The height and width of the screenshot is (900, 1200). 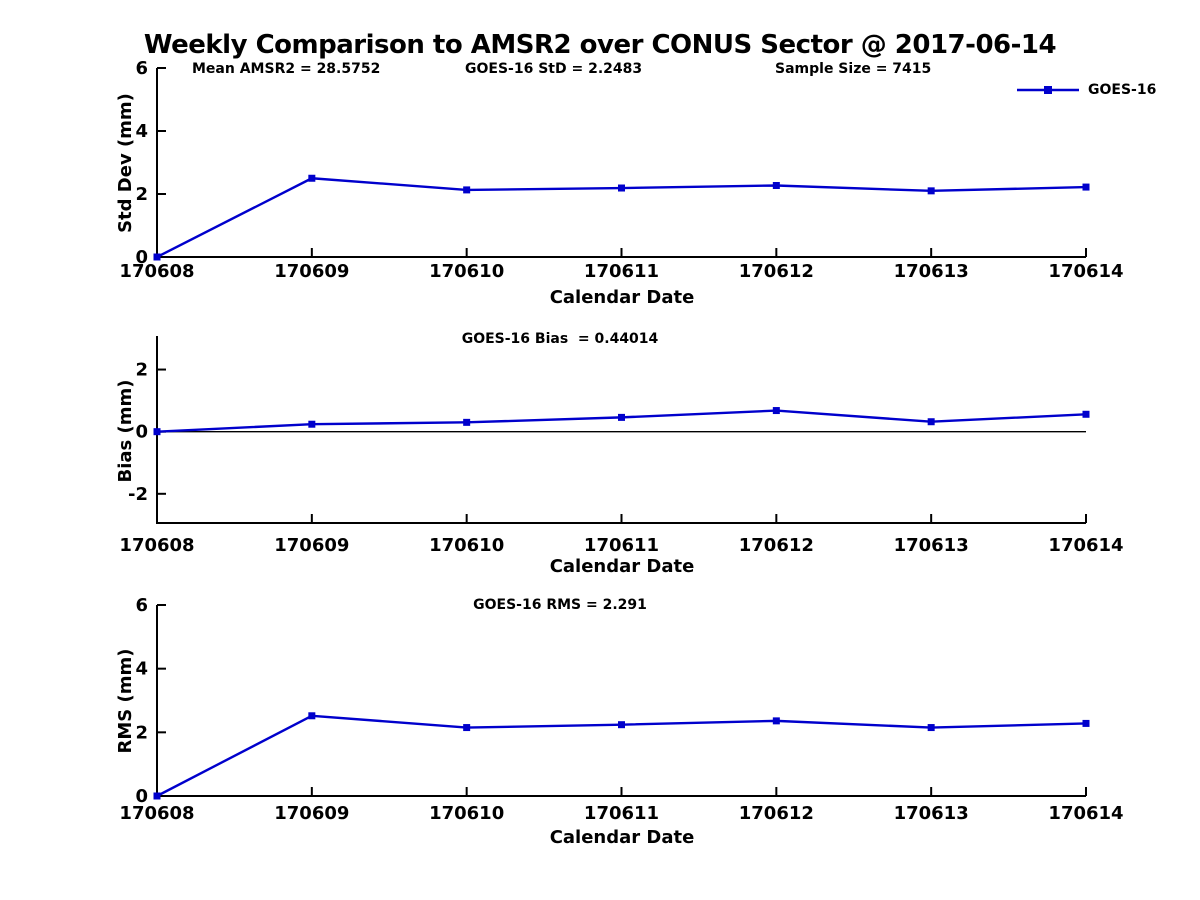 What do you see at coordinates (1048, 90) in the screenshot?
I see `legend-line-sample-icon` at bounding box center [1048, 90].